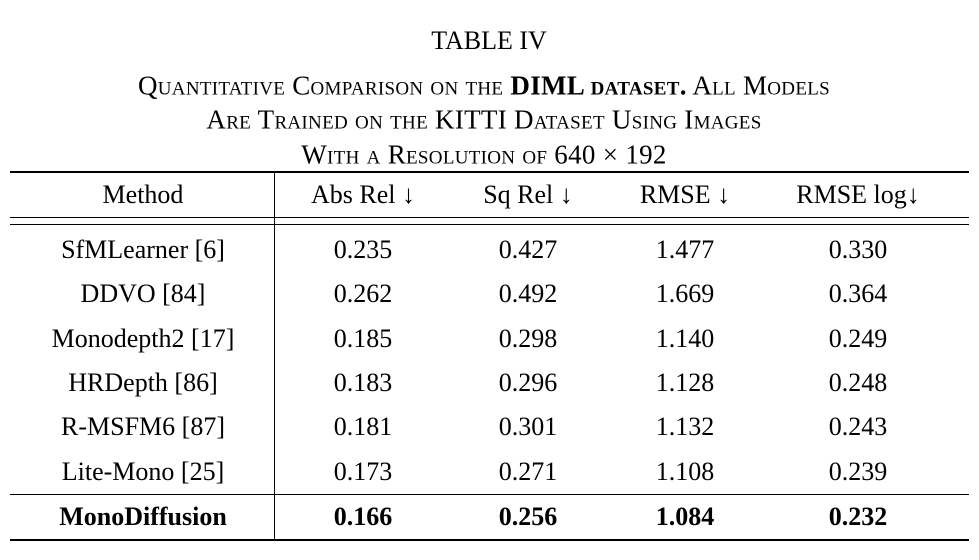 This screenshot has width=979, height=560. I want to click on header-cell: RMSE ↓, so click(685, 194).